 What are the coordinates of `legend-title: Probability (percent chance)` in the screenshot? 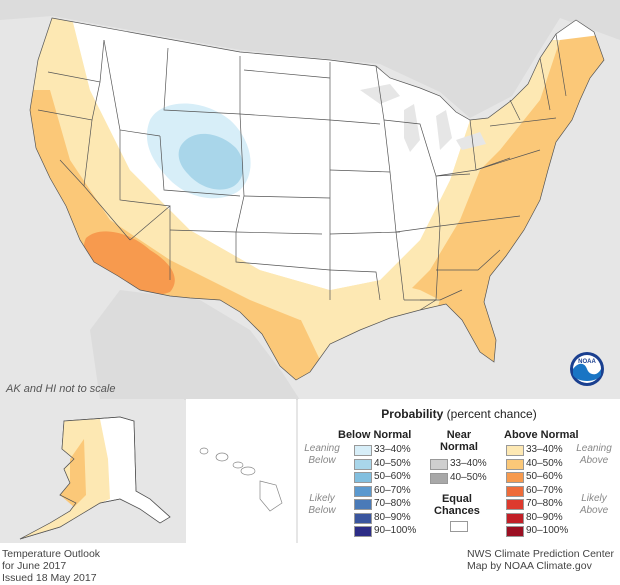 It's located at (459, 414).